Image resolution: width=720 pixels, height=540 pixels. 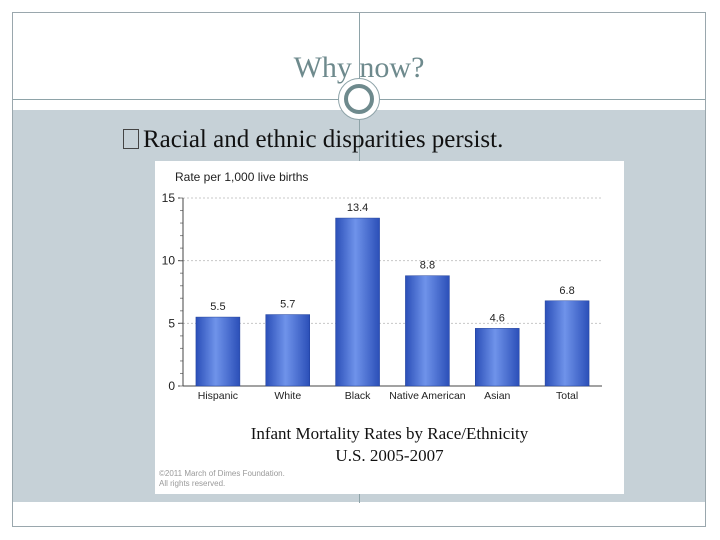 What do you see at coordinates (389, 455) in the screenshot?
I see `chart-caption-line2: U.S. 2005-2007` at bounding box center [389, 455].